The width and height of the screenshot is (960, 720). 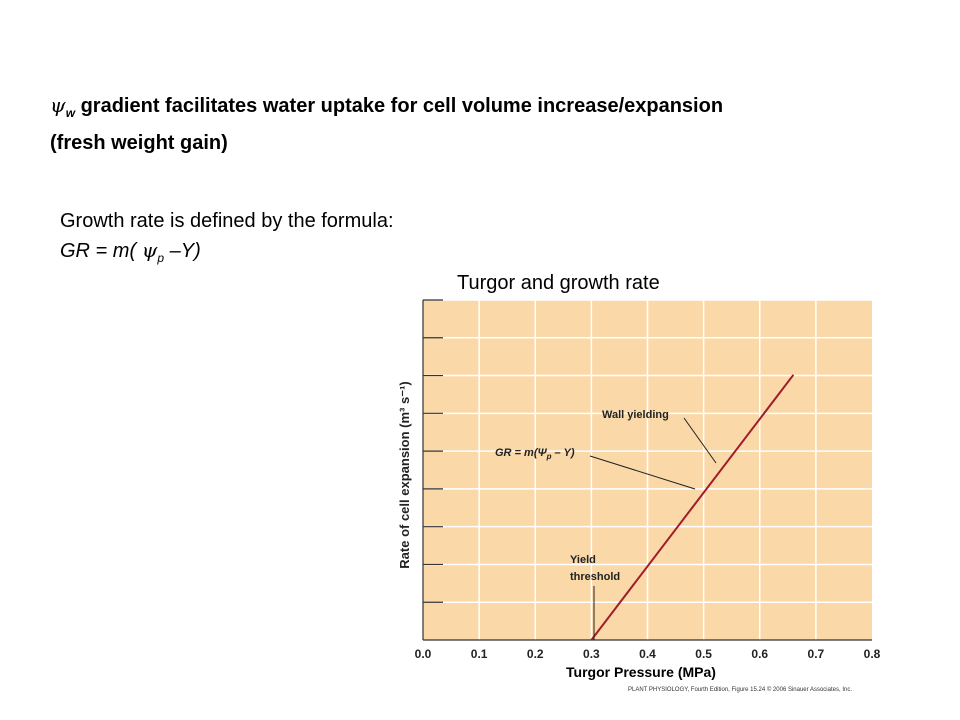 I want to click on y-axis-label: Rate of cell expansion (m³ s⁻¹), so click(x=404, y=474).